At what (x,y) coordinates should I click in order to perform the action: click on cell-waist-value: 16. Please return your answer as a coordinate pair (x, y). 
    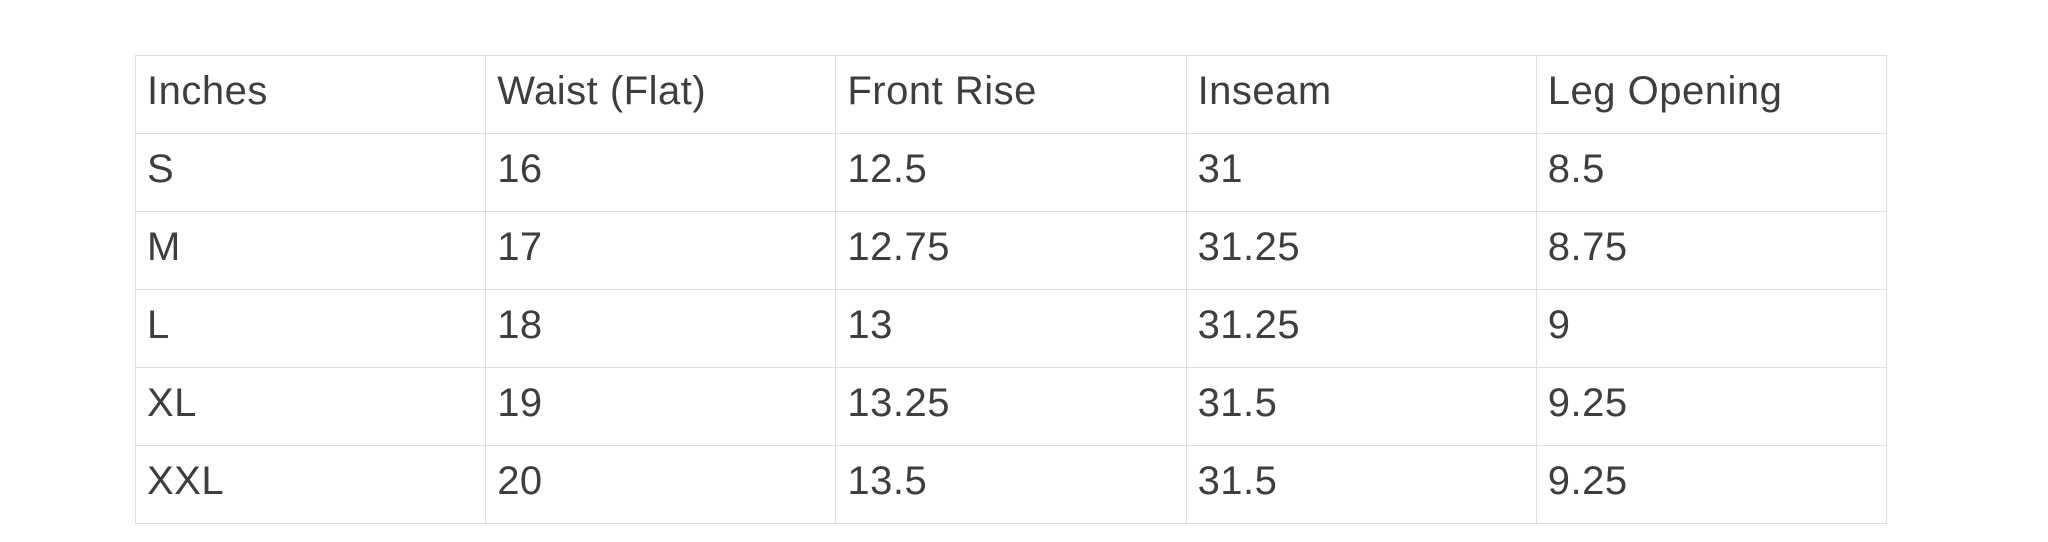
    Looking at the image, I should click on (661, 172).